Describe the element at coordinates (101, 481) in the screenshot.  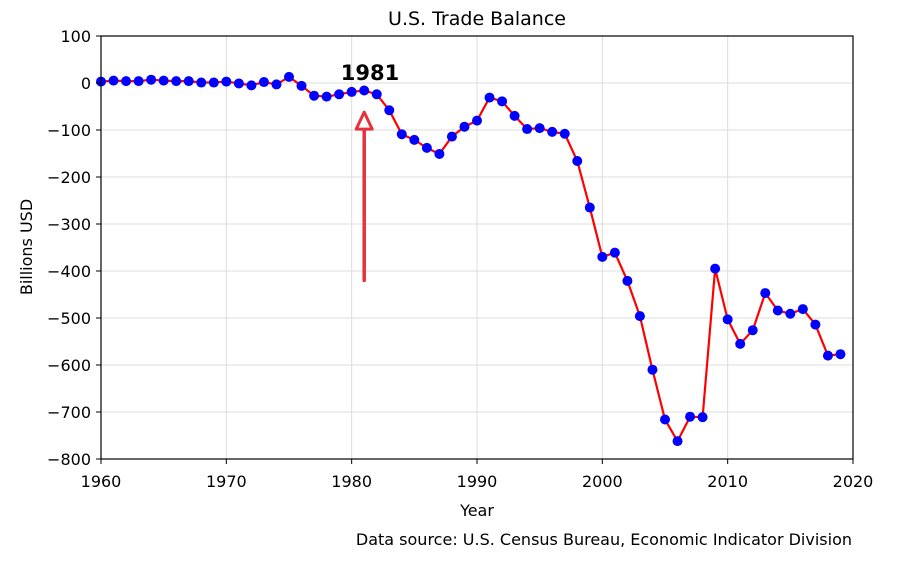
I see `x-tick-label: 1960` at that location.